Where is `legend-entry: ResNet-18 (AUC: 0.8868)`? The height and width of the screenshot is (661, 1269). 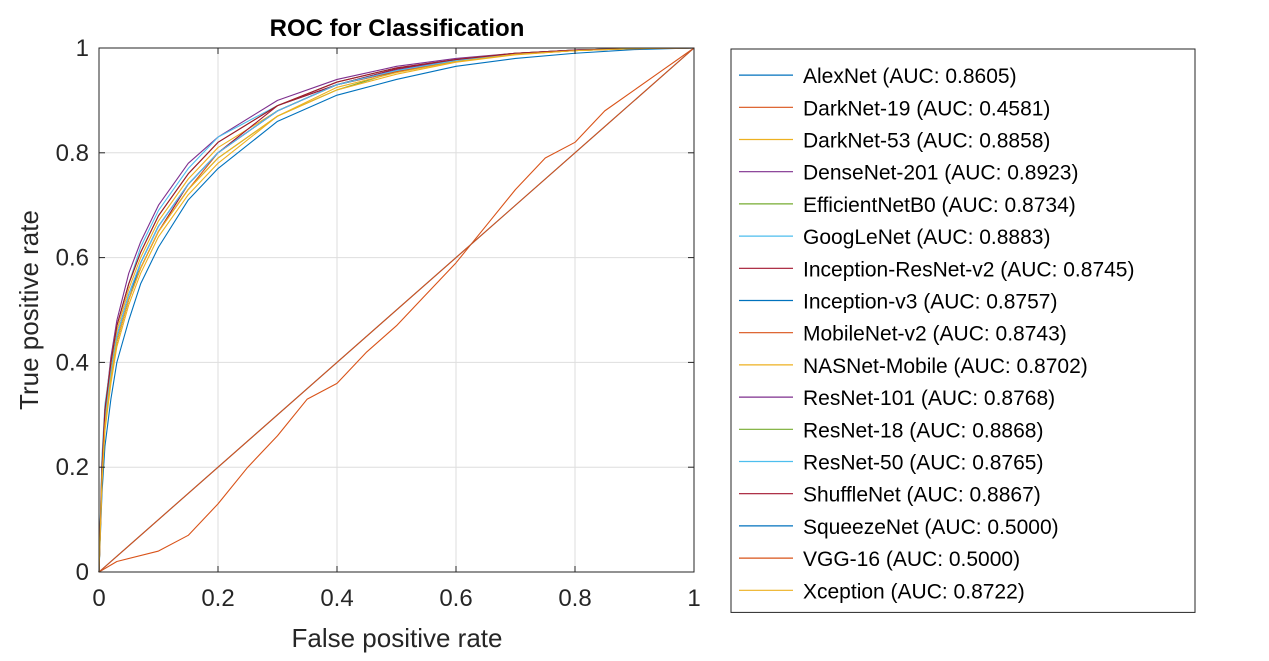
legend-entry: ResNet-18 (AUC: 0.8868) is located at coordinates (923, 430).